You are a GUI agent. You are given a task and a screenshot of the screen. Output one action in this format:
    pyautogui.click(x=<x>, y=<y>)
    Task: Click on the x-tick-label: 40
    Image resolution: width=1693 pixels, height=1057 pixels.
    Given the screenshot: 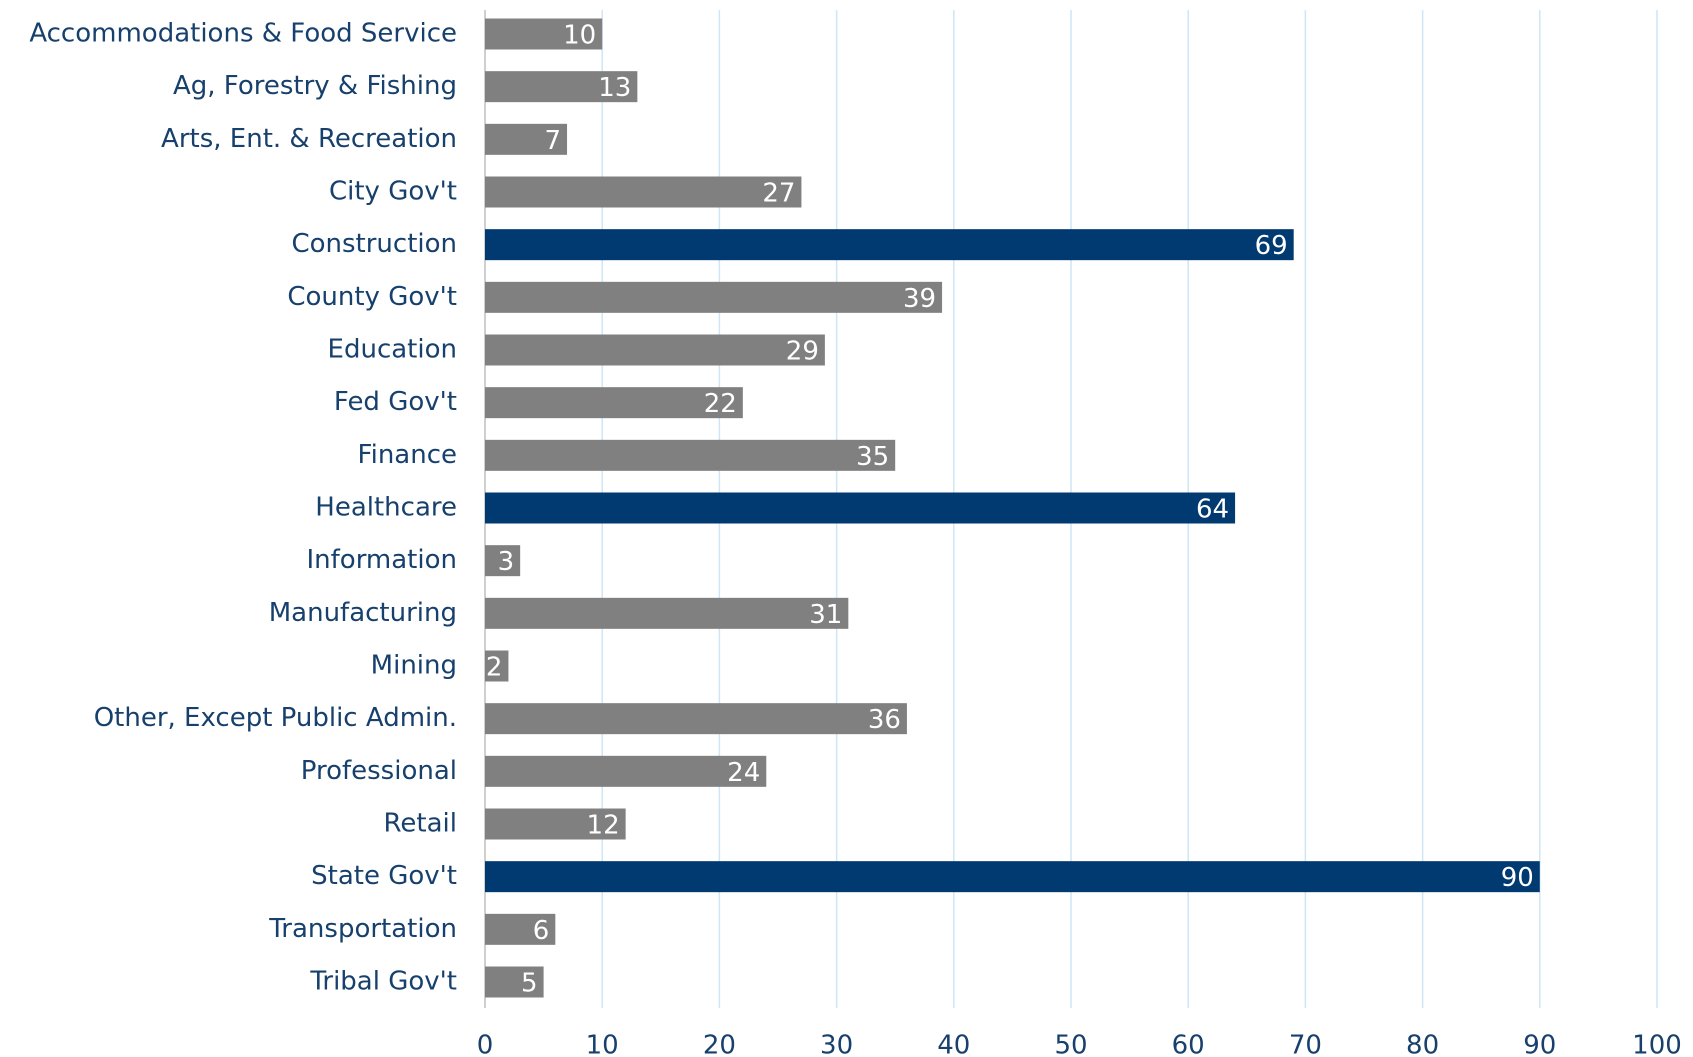 What is the action you would take?
    pyautogui.click(x=953, y=1044)
    